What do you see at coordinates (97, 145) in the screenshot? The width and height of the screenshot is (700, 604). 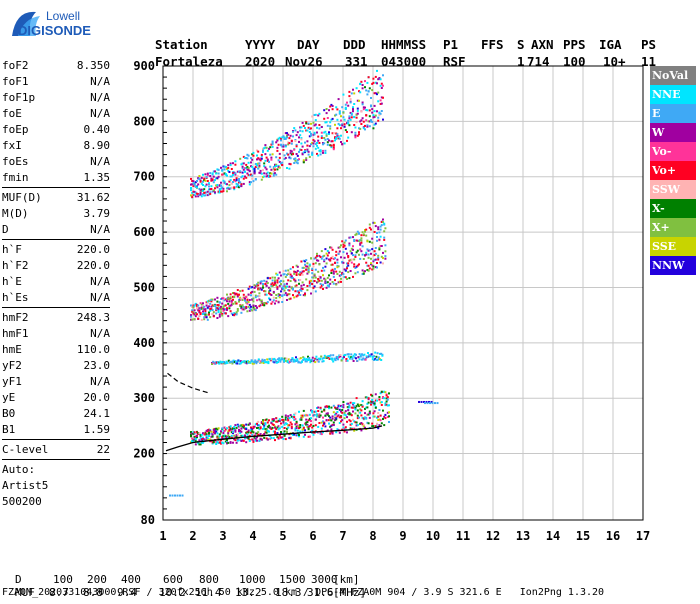 I see `param-value: 8.90` at bounding box center [97, 145].